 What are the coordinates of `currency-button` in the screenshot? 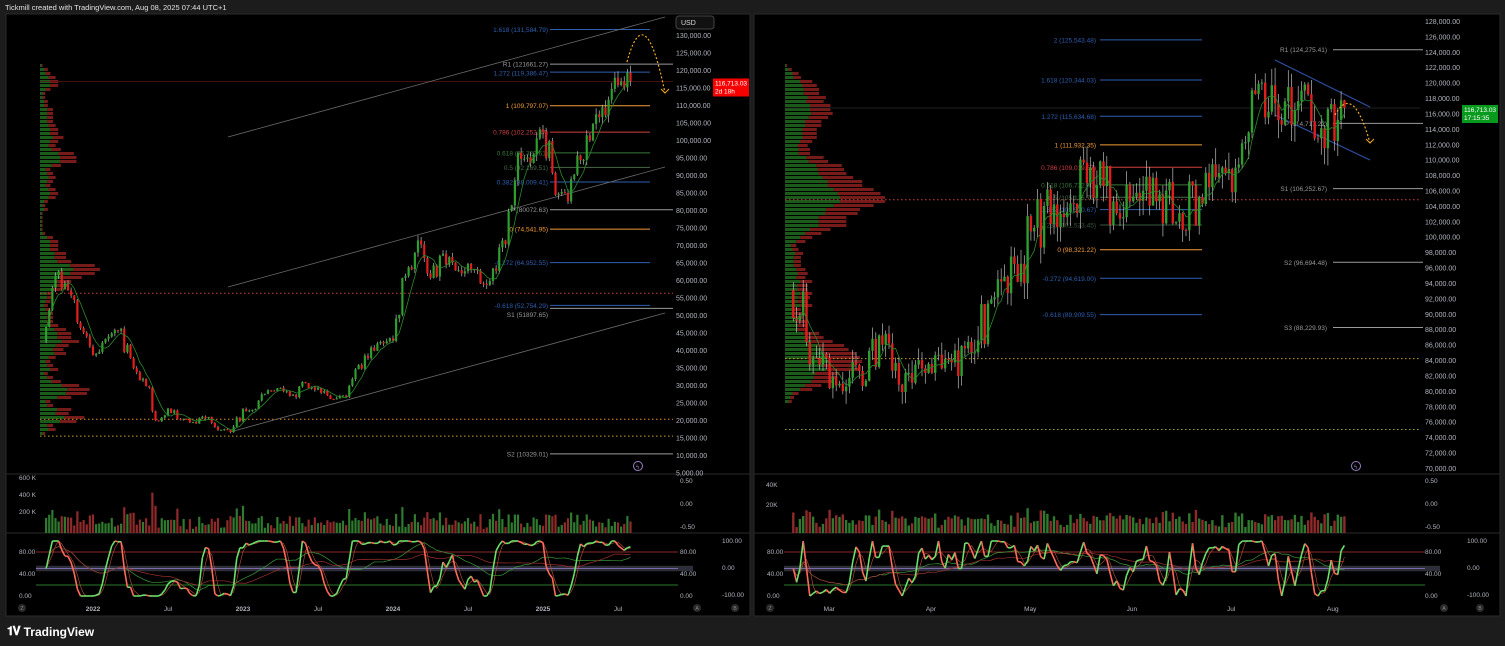 It's located at (695, 22).